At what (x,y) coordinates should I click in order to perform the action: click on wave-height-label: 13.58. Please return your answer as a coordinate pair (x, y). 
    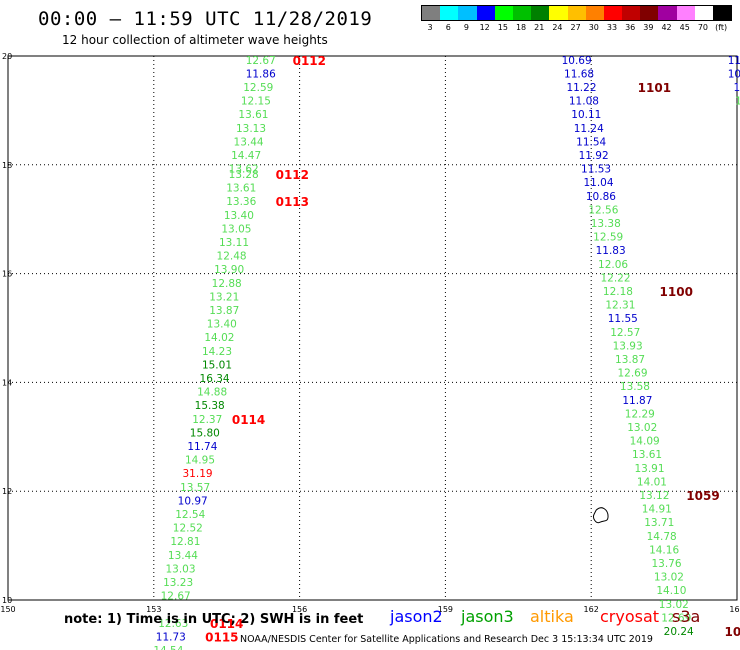
    Looking at the image, I should click on (635, 387).